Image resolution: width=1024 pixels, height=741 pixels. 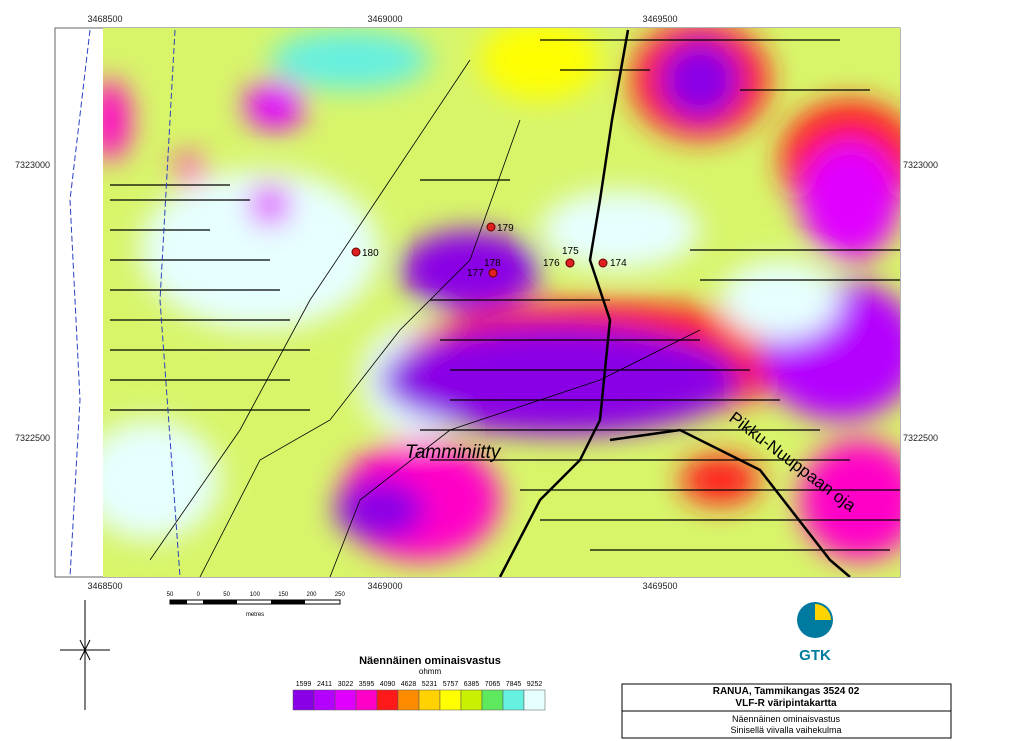 What do you see at coordinates (618, 263) in the screenshot?
I see `point-label: 174` at bounding box center [618, 263].